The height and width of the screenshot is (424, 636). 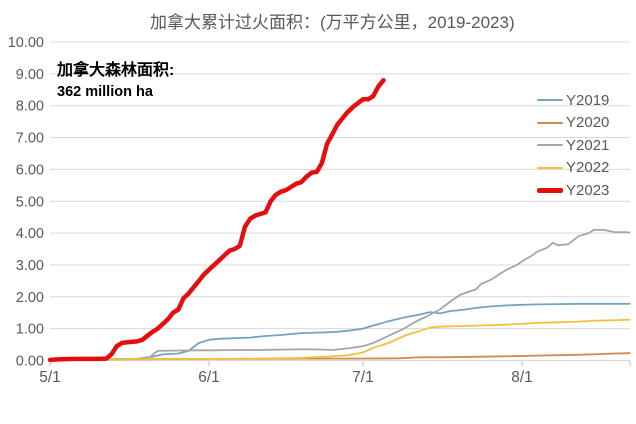 I want to click on legend-marker-Y2023, so click(x=550, y=190).